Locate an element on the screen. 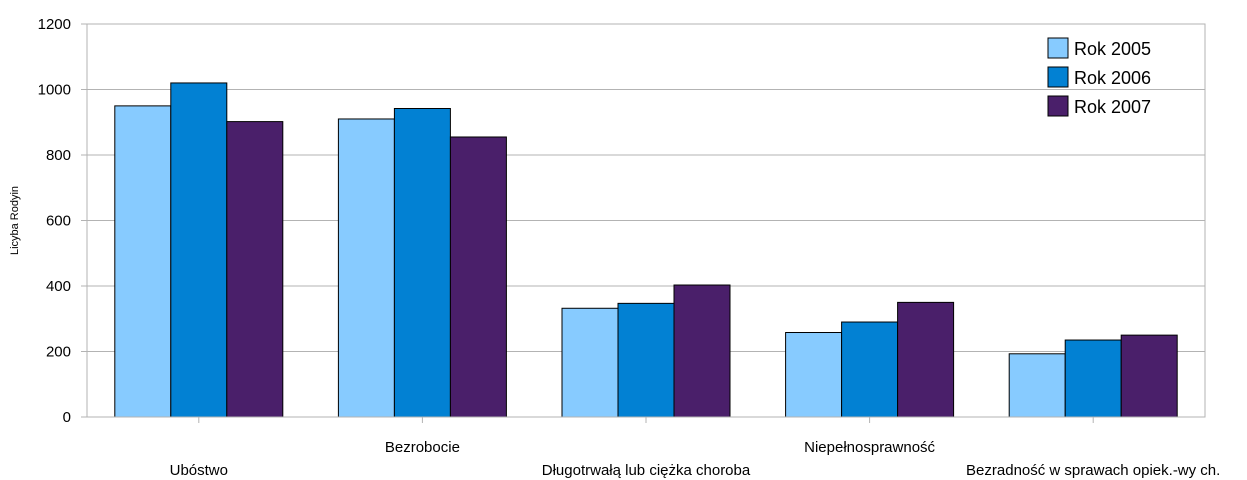 This screenshot has width=1247, height=480. y-tick-label: 600 is located at coordinates (58, 221).